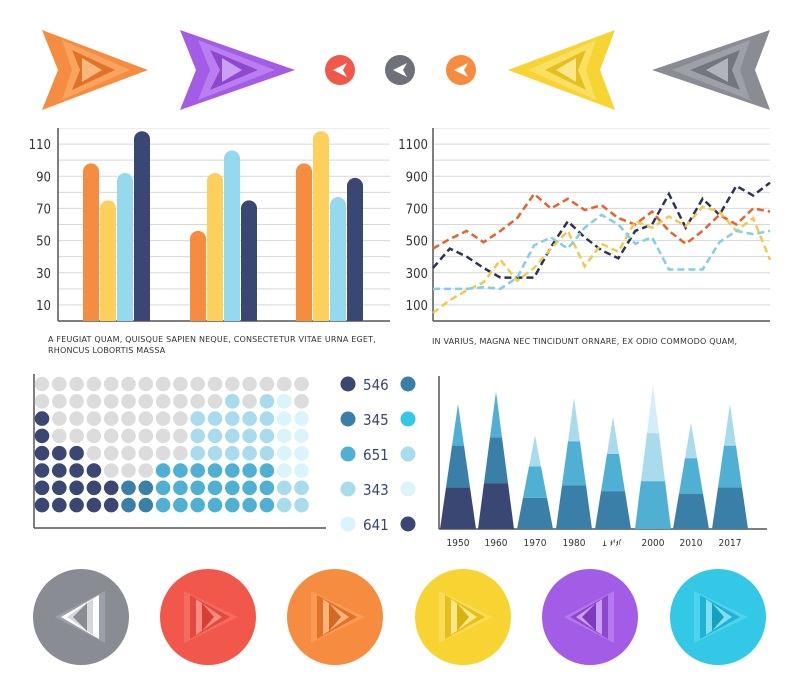 Image resolution: width=800 pixels, height=694 pixels. Describe the element at coordinates (43, 177) in the screenshot. I see `y-tick-label: 90` at that location.